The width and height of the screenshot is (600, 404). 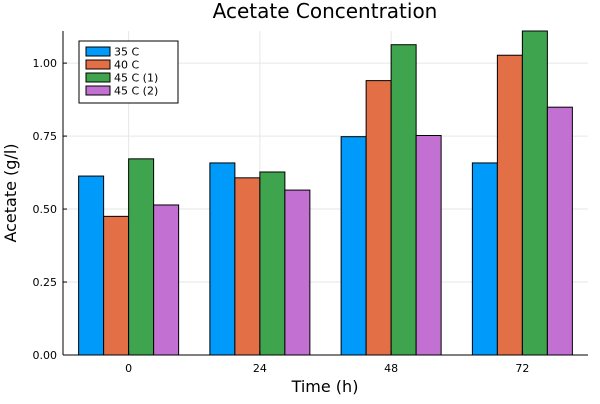 What do you see at coordinates (136, 91) in the screenshot?
I see `legend-label: 45 C (2)` at bounding box center [136, 91].